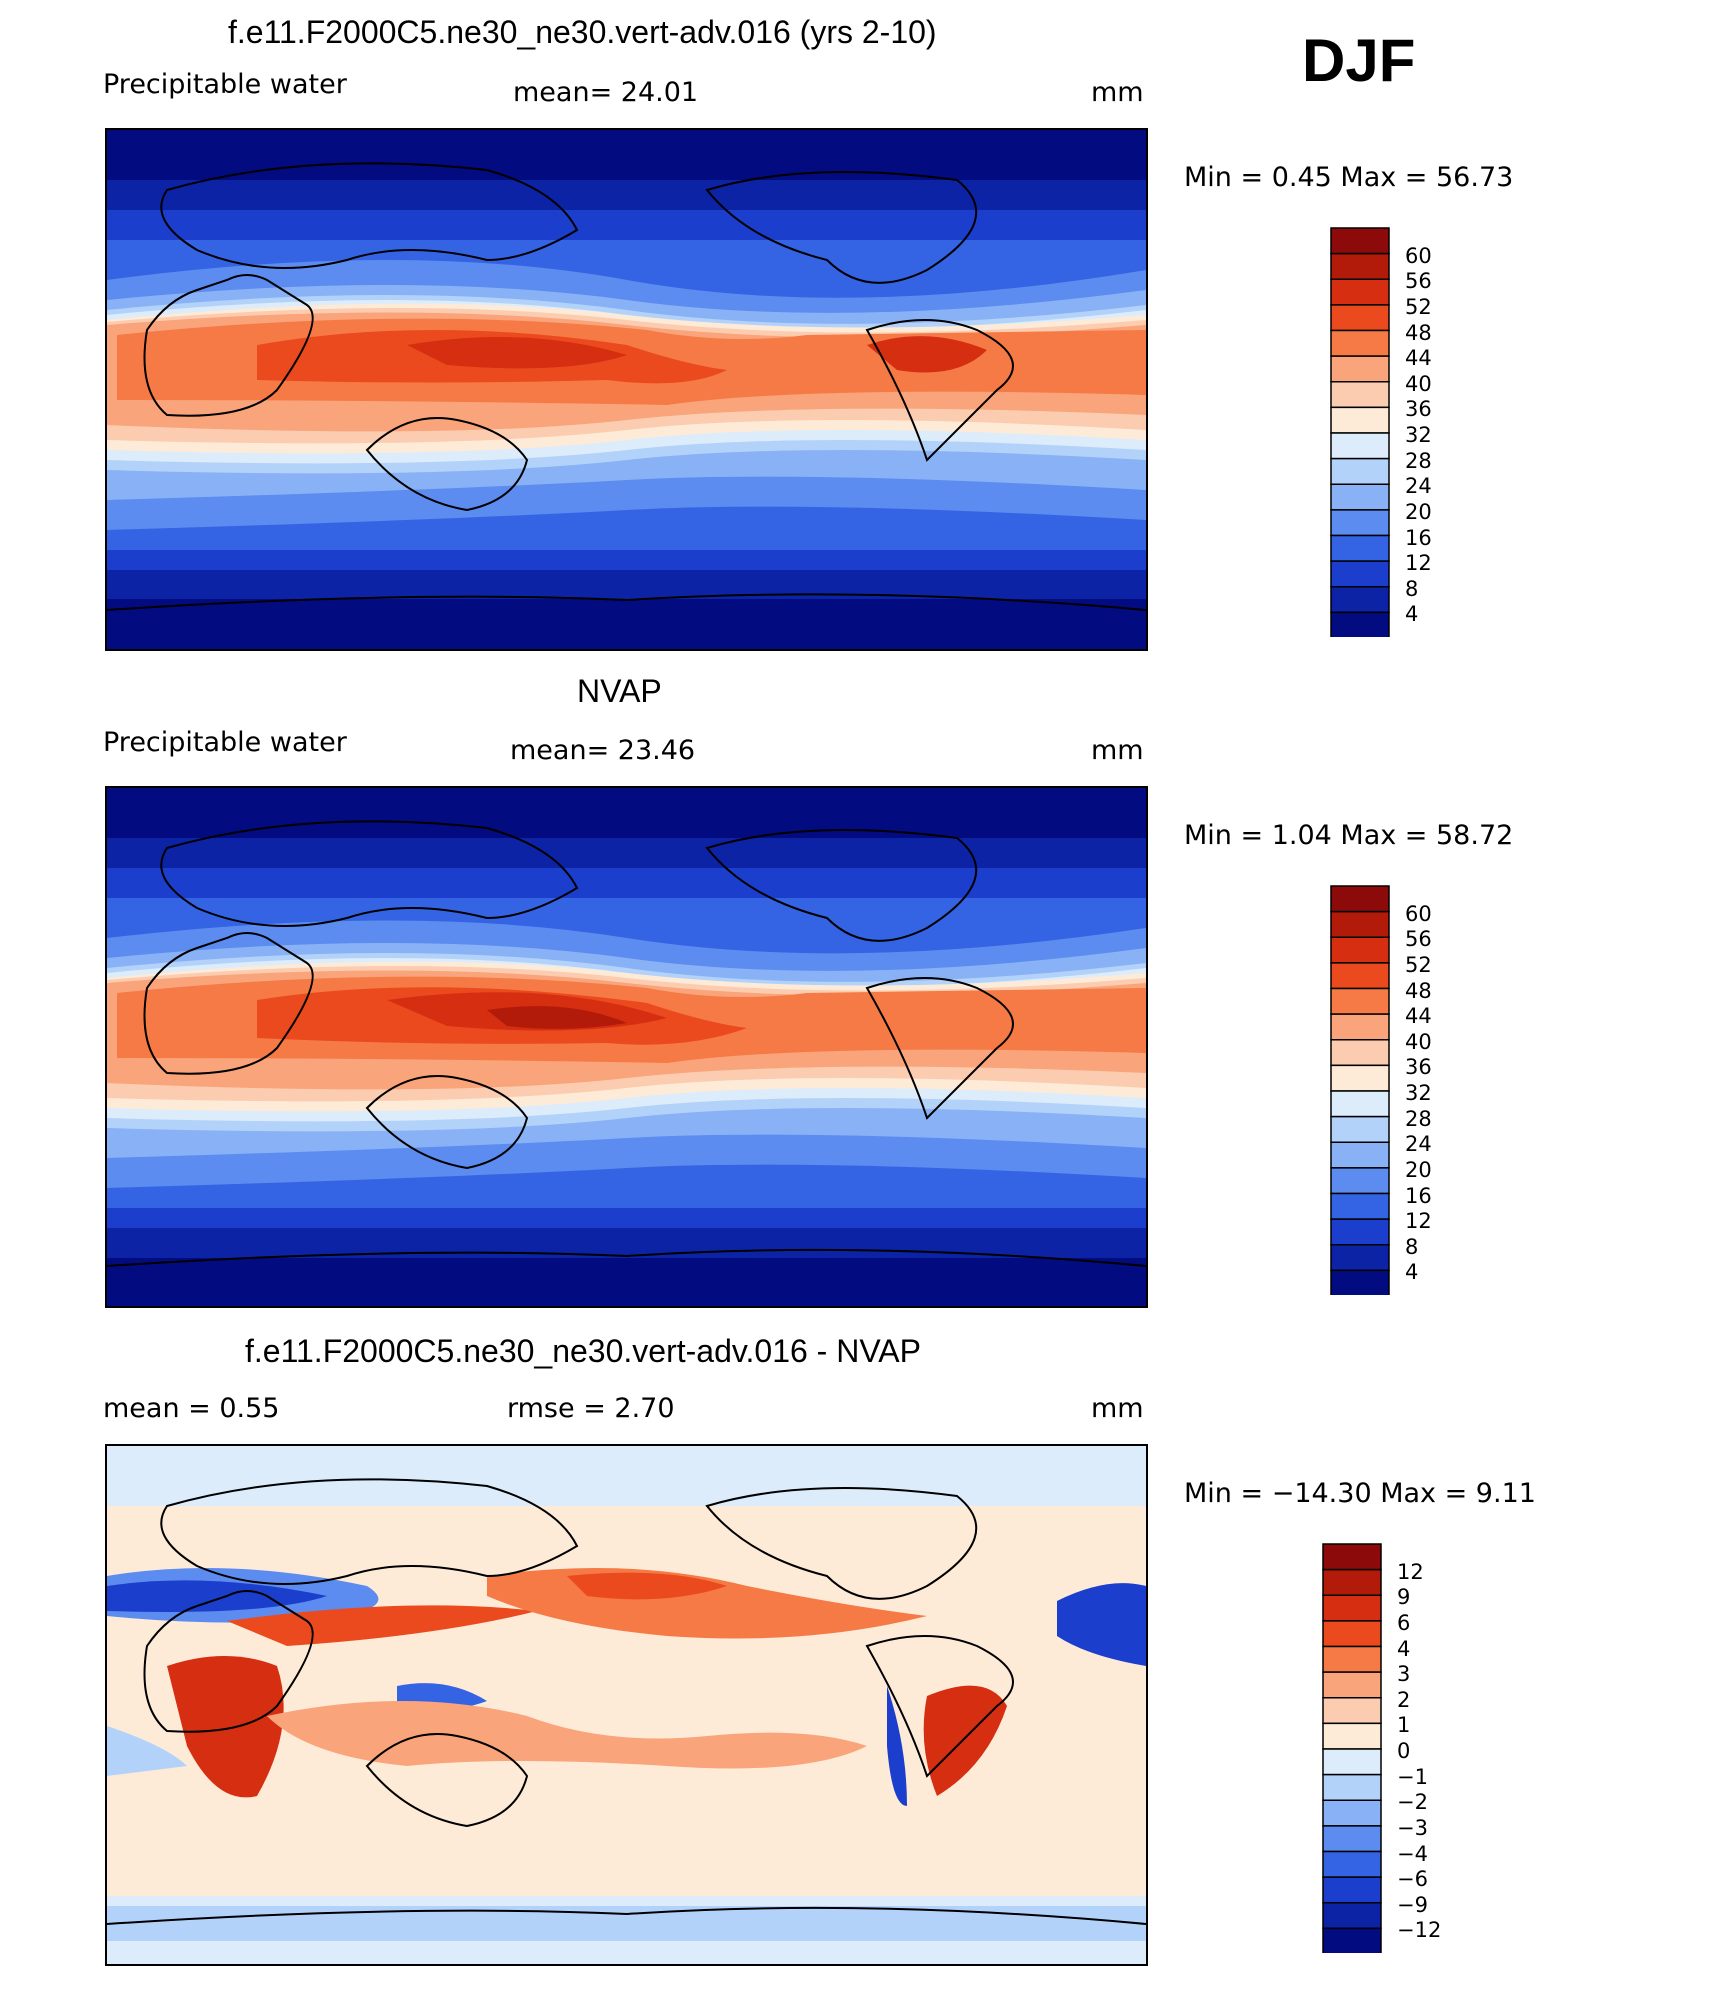 This screenshot has height=1991, width=1710. I want to click on colorbar-tick-label: 0, so click(1404, 1751).